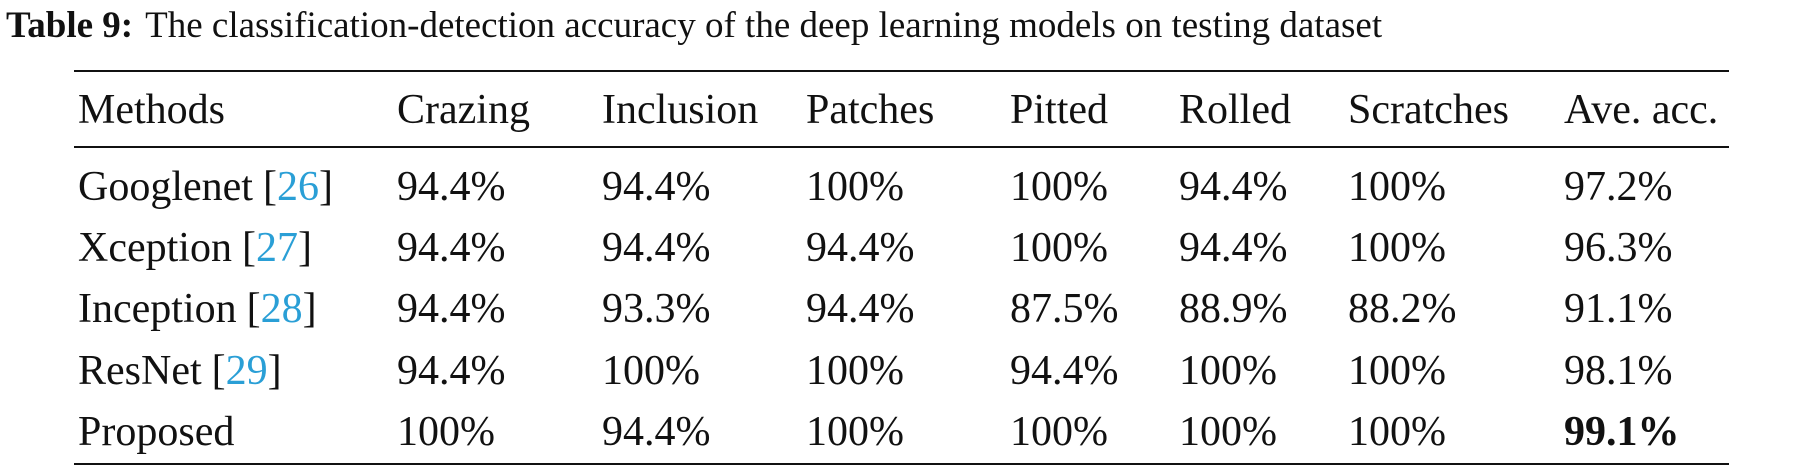  What do you see at coordinates (1622, 432) in the screenshot?
I see `value-cell: 99.1%` at bounding box center [1622, 432].